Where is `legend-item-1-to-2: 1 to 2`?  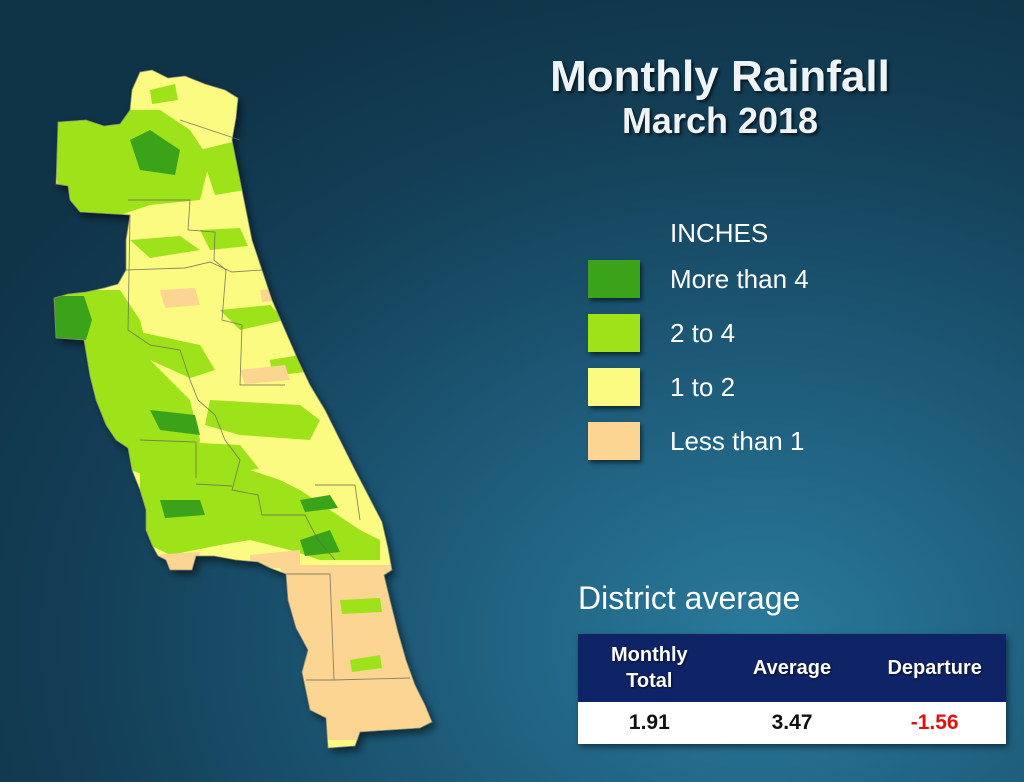 legend-item-1-to-2: 1 to 2 is located at coordinates (738, 388).